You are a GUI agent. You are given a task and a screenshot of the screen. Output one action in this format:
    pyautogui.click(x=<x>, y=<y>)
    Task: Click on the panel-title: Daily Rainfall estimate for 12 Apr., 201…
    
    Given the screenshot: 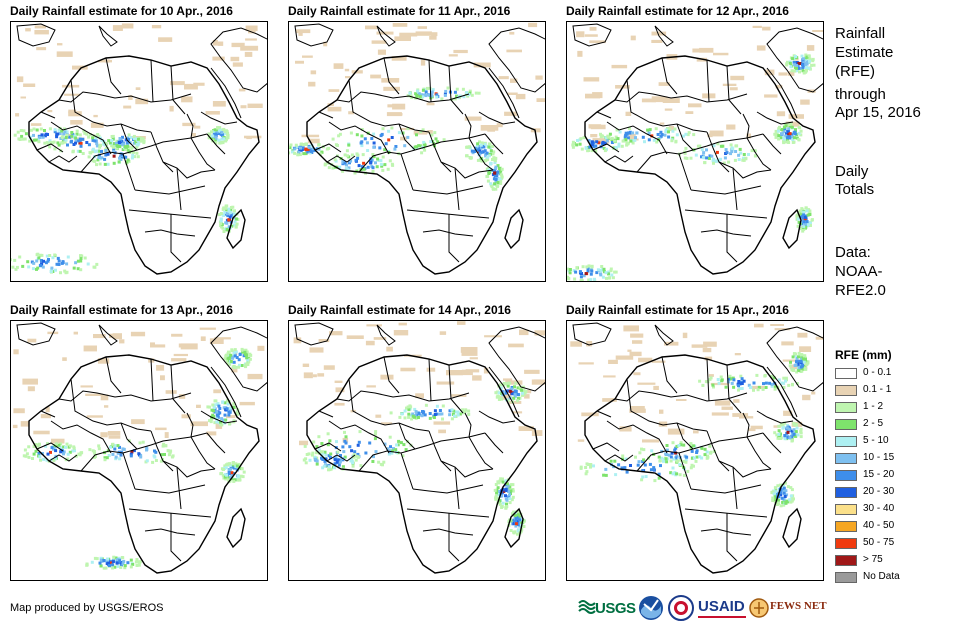 What is the action you would take?
    pyautogui.click(x=677, y=11)
    